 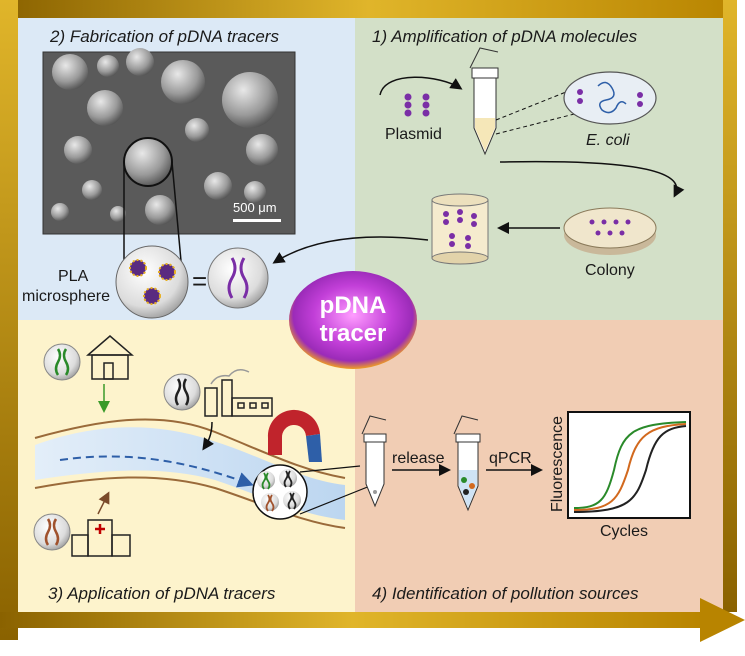 I want to click on release-tube, so click(x=374, y=461).